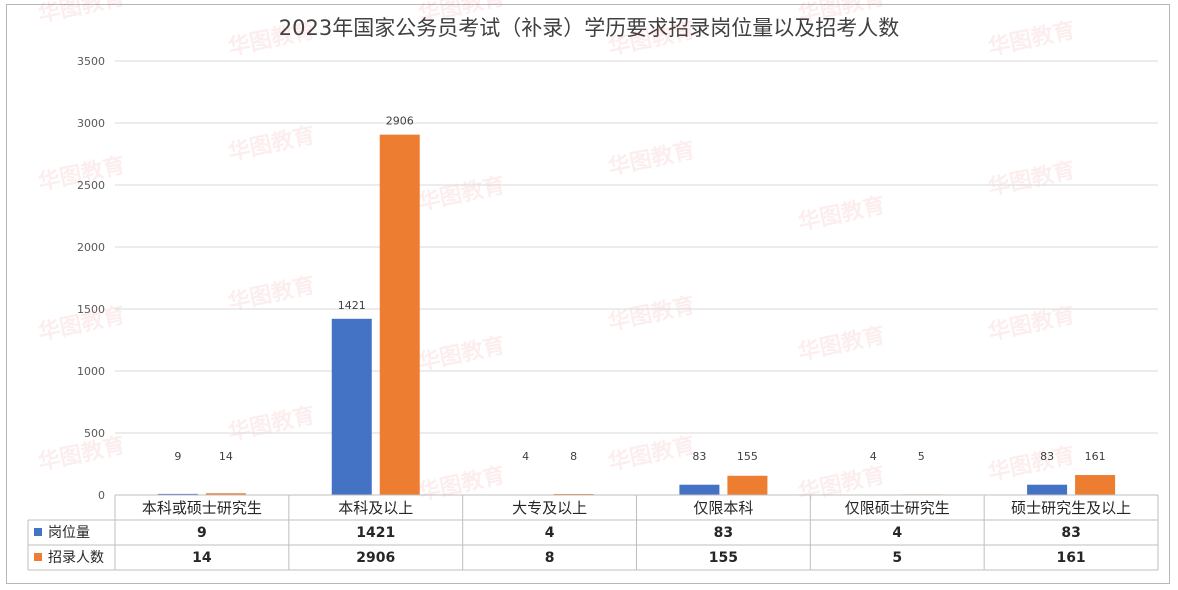  Describe the element at coordinates (400, 121) in the screenshot. I see `data-label: 2906` at that location.